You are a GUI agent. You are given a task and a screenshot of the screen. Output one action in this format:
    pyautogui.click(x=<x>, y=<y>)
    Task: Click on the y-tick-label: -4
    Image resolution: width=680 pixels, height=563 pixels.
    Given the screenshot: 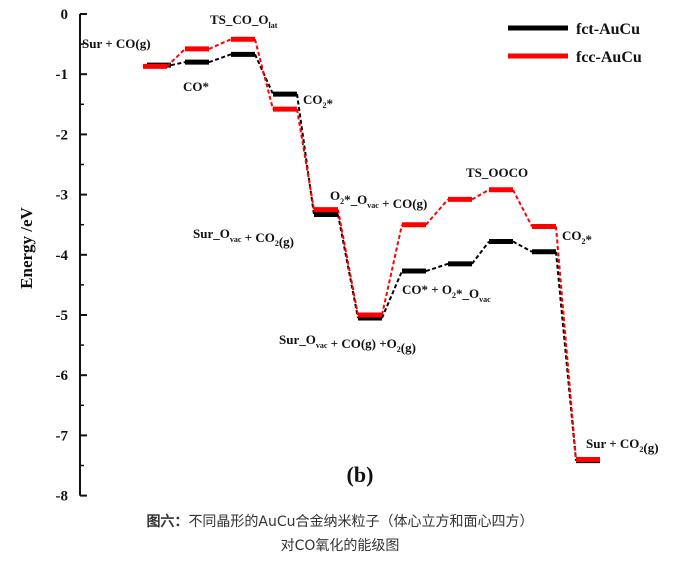 What is the action you would take?
    pyautogui.click(x=62, y=256)
    